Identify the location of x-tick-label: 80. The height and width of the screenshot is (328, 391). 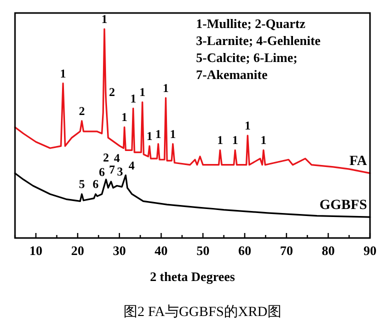
(328, 250).